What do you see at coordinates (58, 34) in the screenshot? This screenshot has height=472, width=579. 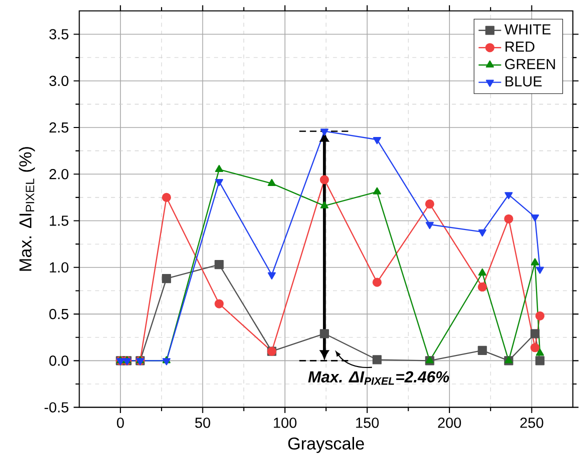 I see `y-tick-label: 3.5` at bounding box center [58, 34].